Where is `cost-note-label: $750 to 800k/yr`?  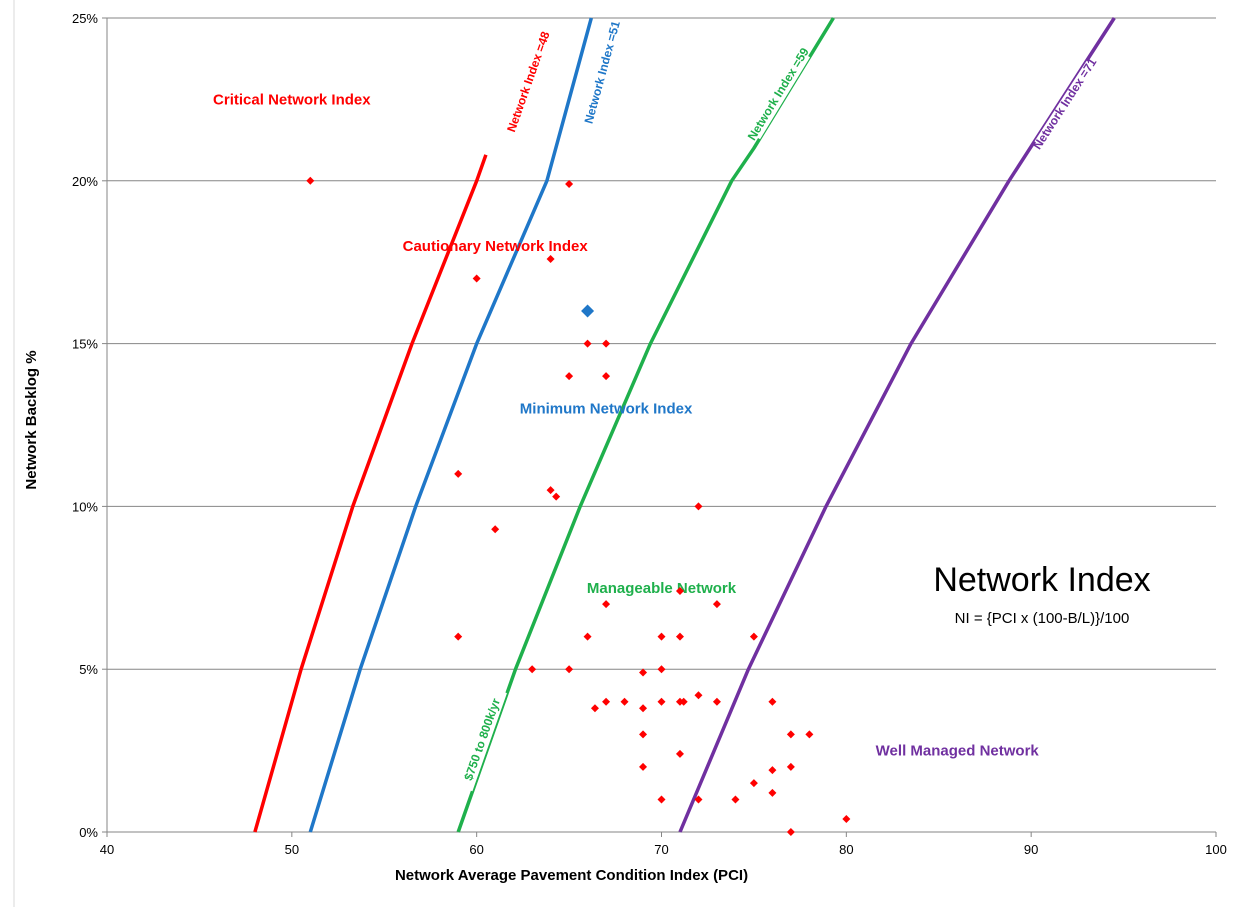 cost-note-label: $750 to 800k/yr is located at coordinates (482, 739).